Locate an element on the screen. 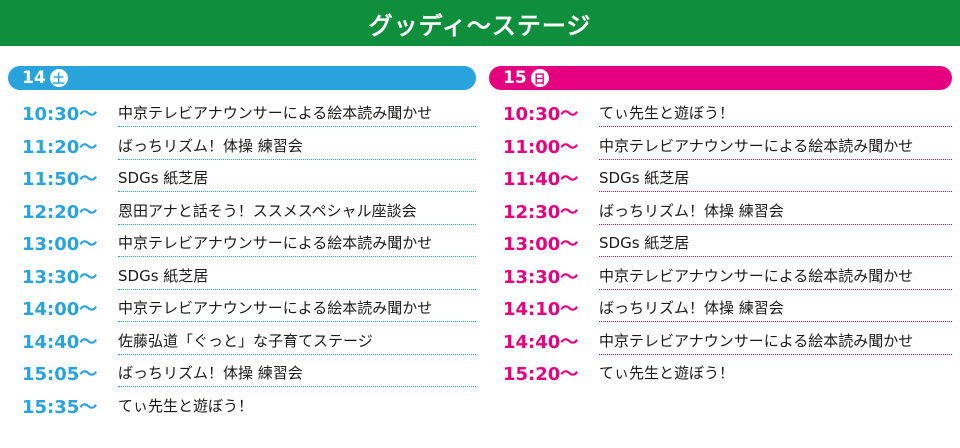  schedule-row: 11:40～ SDGs 紙芝居 is located at coordinates (720, 178).